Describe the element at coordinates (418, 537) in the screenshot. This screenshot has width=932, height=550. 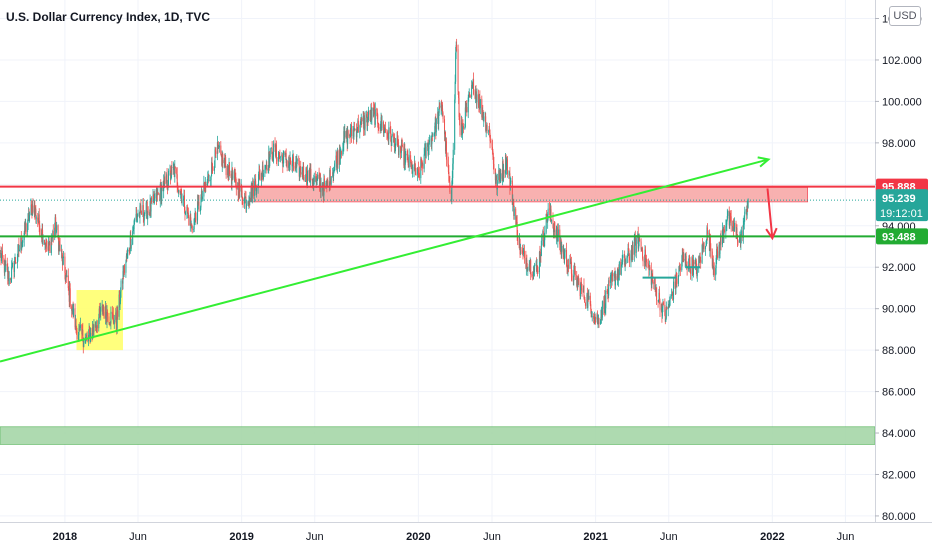
I see `time-tick-label: 2020` at that location.